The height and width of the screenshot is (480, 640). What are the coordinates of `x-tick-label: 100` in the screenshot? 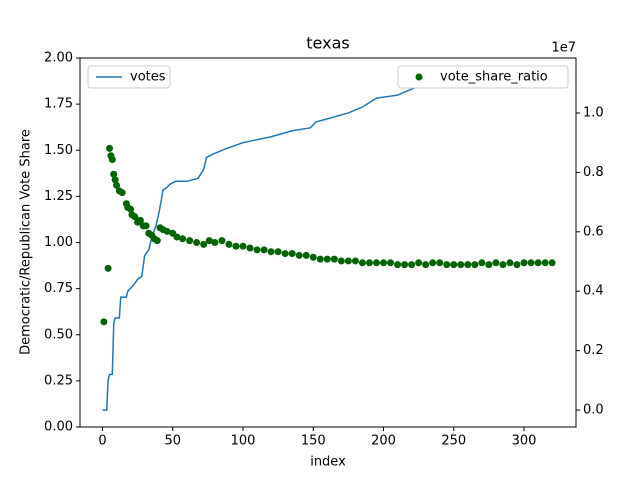 It's located at (243, 441).